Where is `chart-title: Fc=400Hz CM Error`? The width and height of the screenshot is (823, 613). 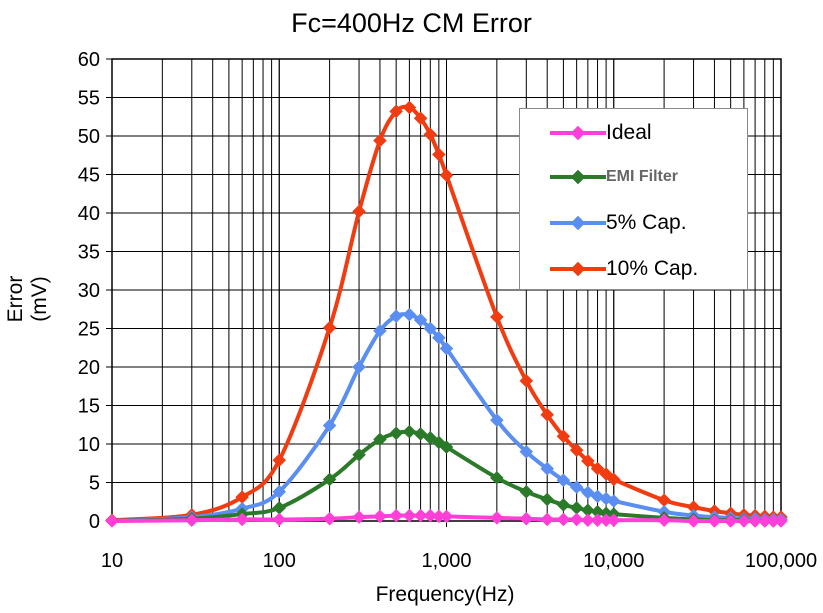 chart-title: Fc=400Hz CM Error is located at coordinates (411, 23).